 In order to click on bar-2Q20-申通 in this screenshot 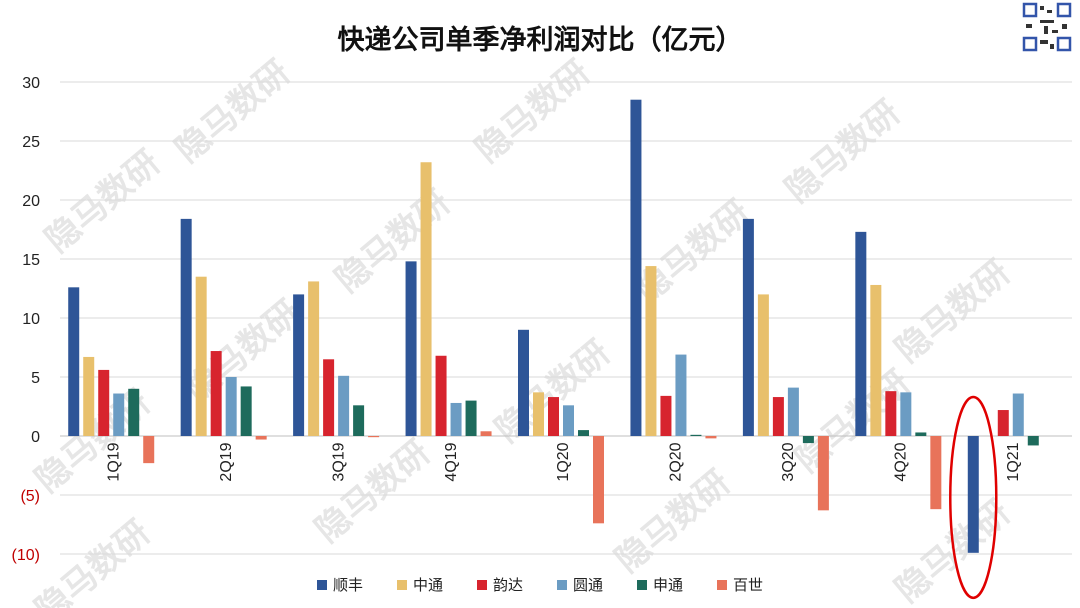, I will do `click(696, 435)`.